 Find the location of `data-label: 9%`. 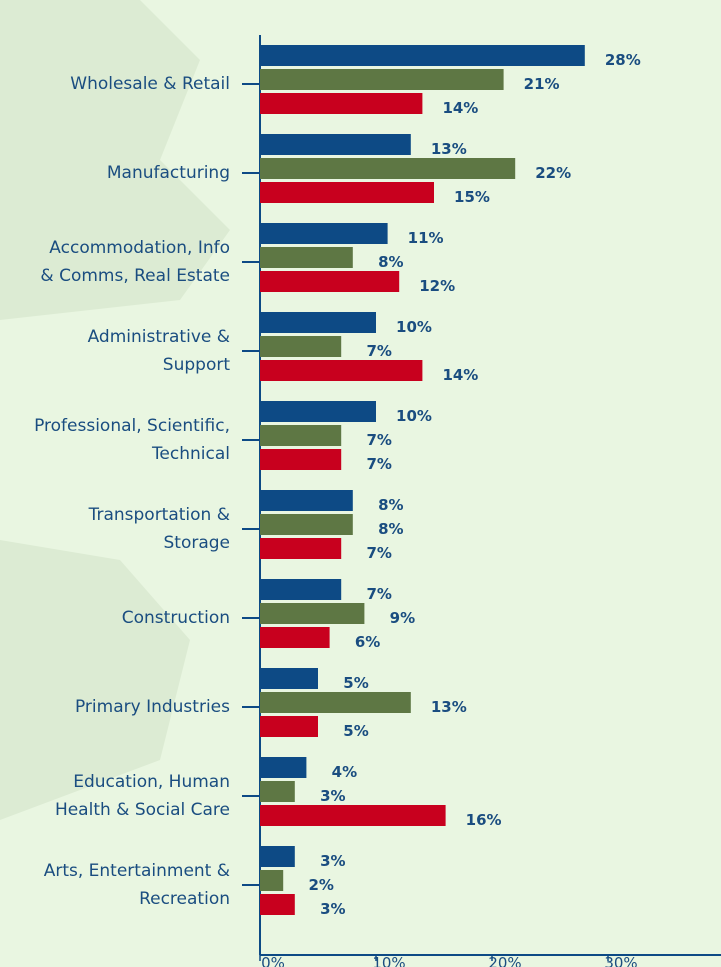

data-label: 9% is located at coordinates (402, 618).